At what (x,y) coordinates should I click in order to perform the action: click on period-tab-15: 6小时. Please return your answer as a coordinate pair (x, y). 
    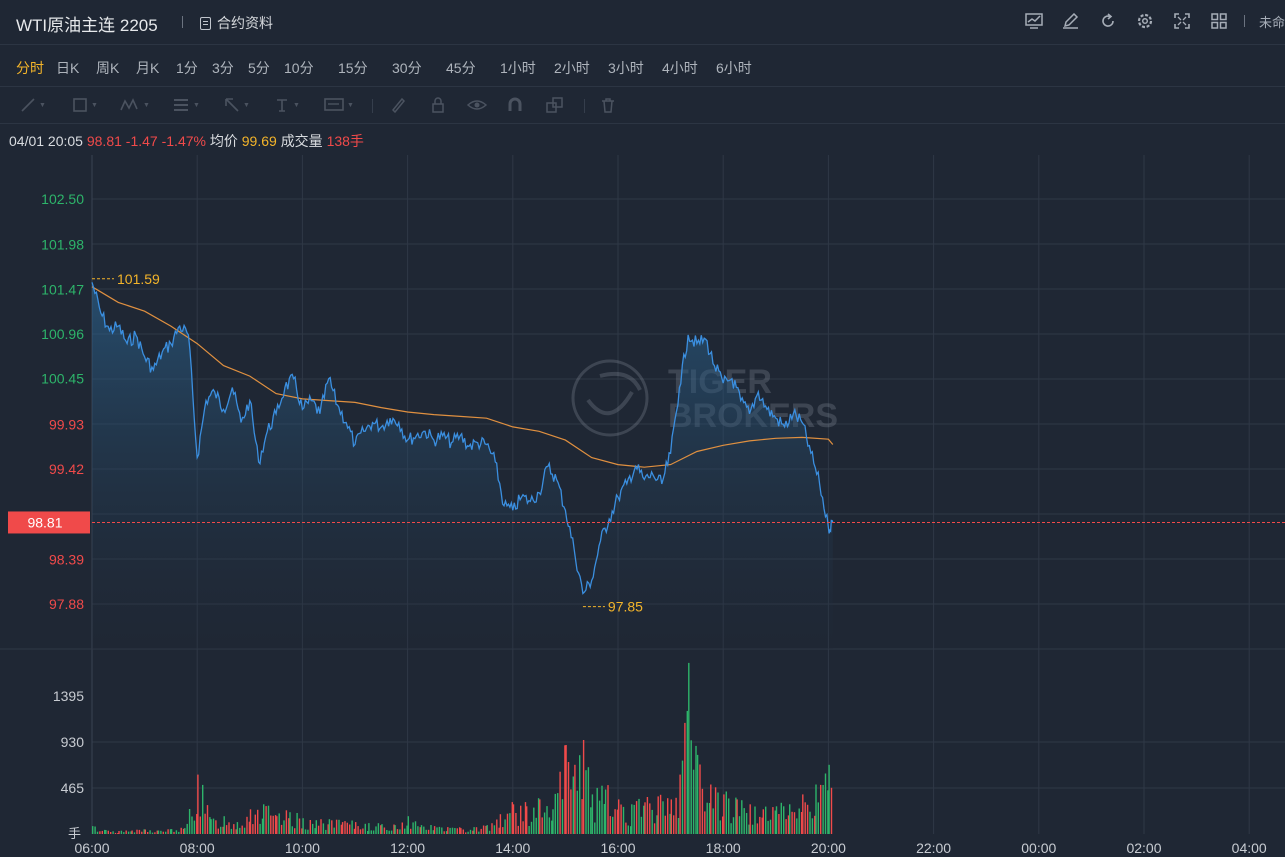
    Looking at the image, I should click on (734, 68).